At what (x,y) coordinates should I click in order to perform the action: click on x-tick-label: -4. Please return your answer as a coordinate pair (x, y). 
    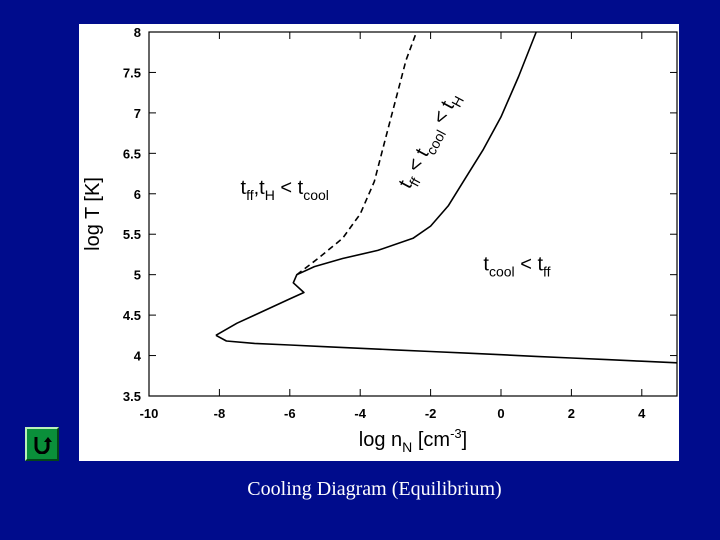
    Looking at the image, I should click on (360, 413).